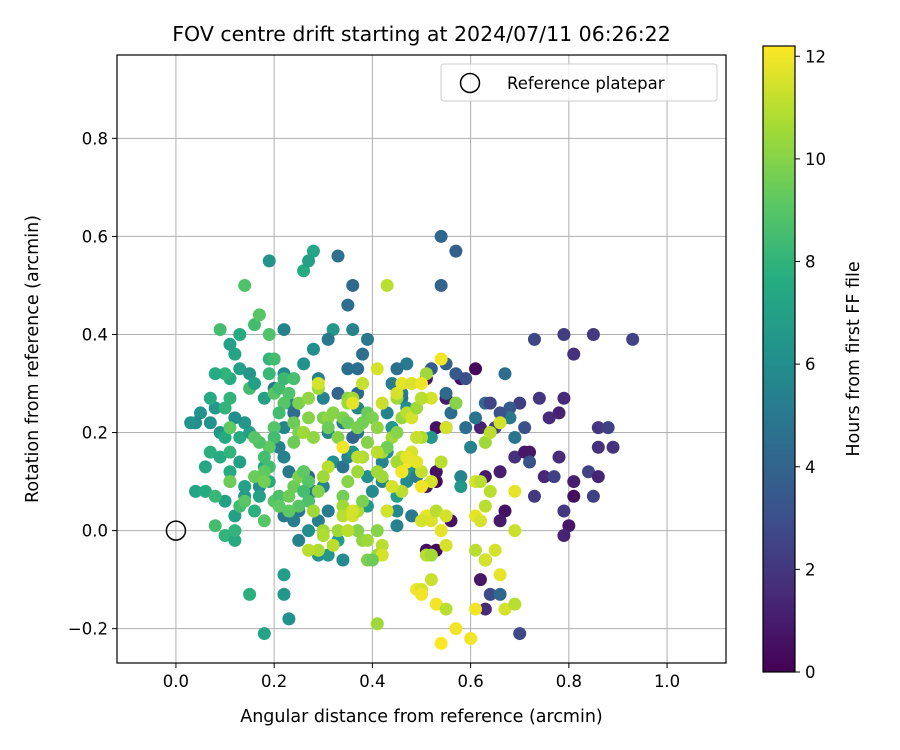 The height and width of the screenshot is (750, 900). What do you see at coordinates (95, 433) in the screenshot?
I see `y-tick-label: 0.2` at bounding box center [95, 433].